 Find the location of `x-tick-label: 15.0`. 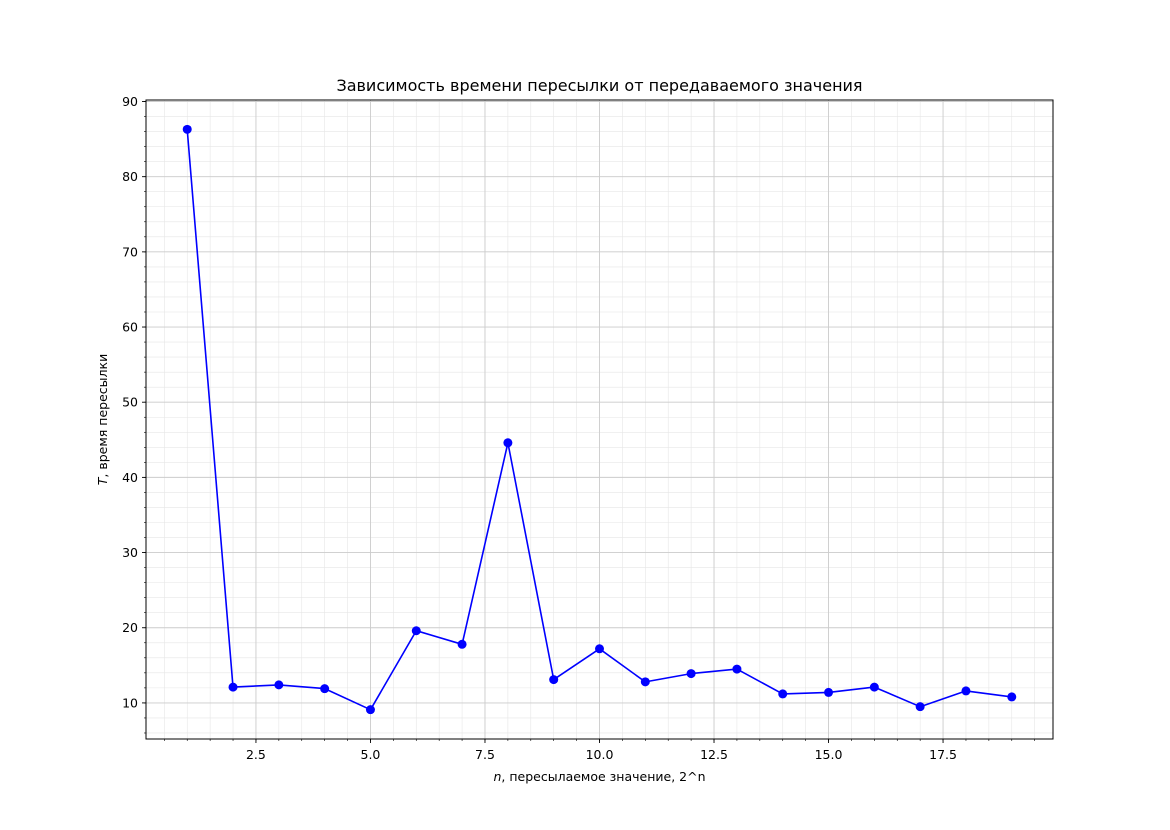

x-tick-label: 15.0 is located at coordinates (829, 754).